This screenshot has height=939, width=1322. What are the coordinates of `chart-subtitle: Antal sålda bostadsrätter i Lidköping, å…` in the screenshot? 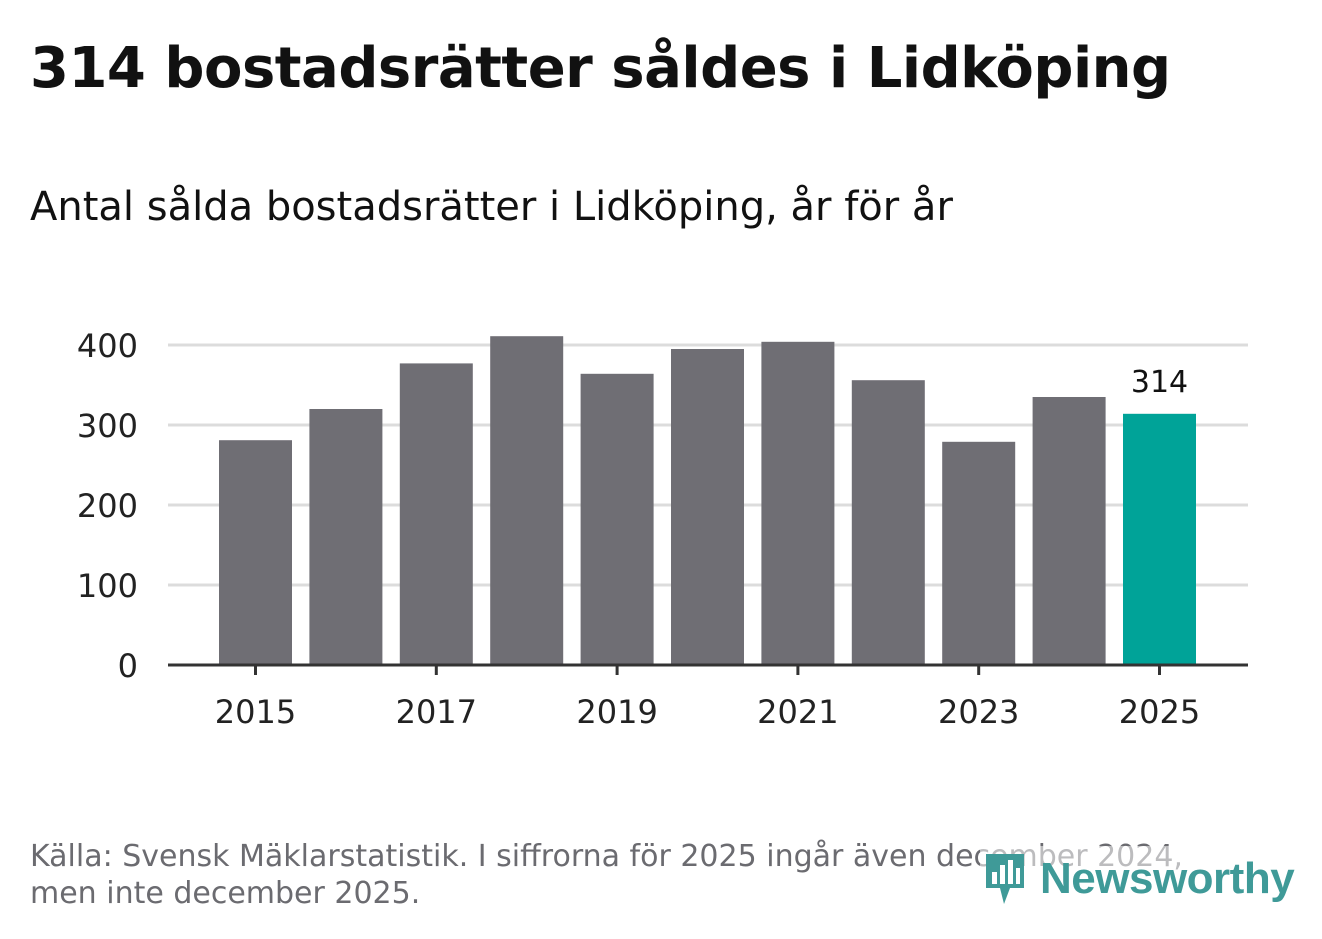 It's located at (491, 207).